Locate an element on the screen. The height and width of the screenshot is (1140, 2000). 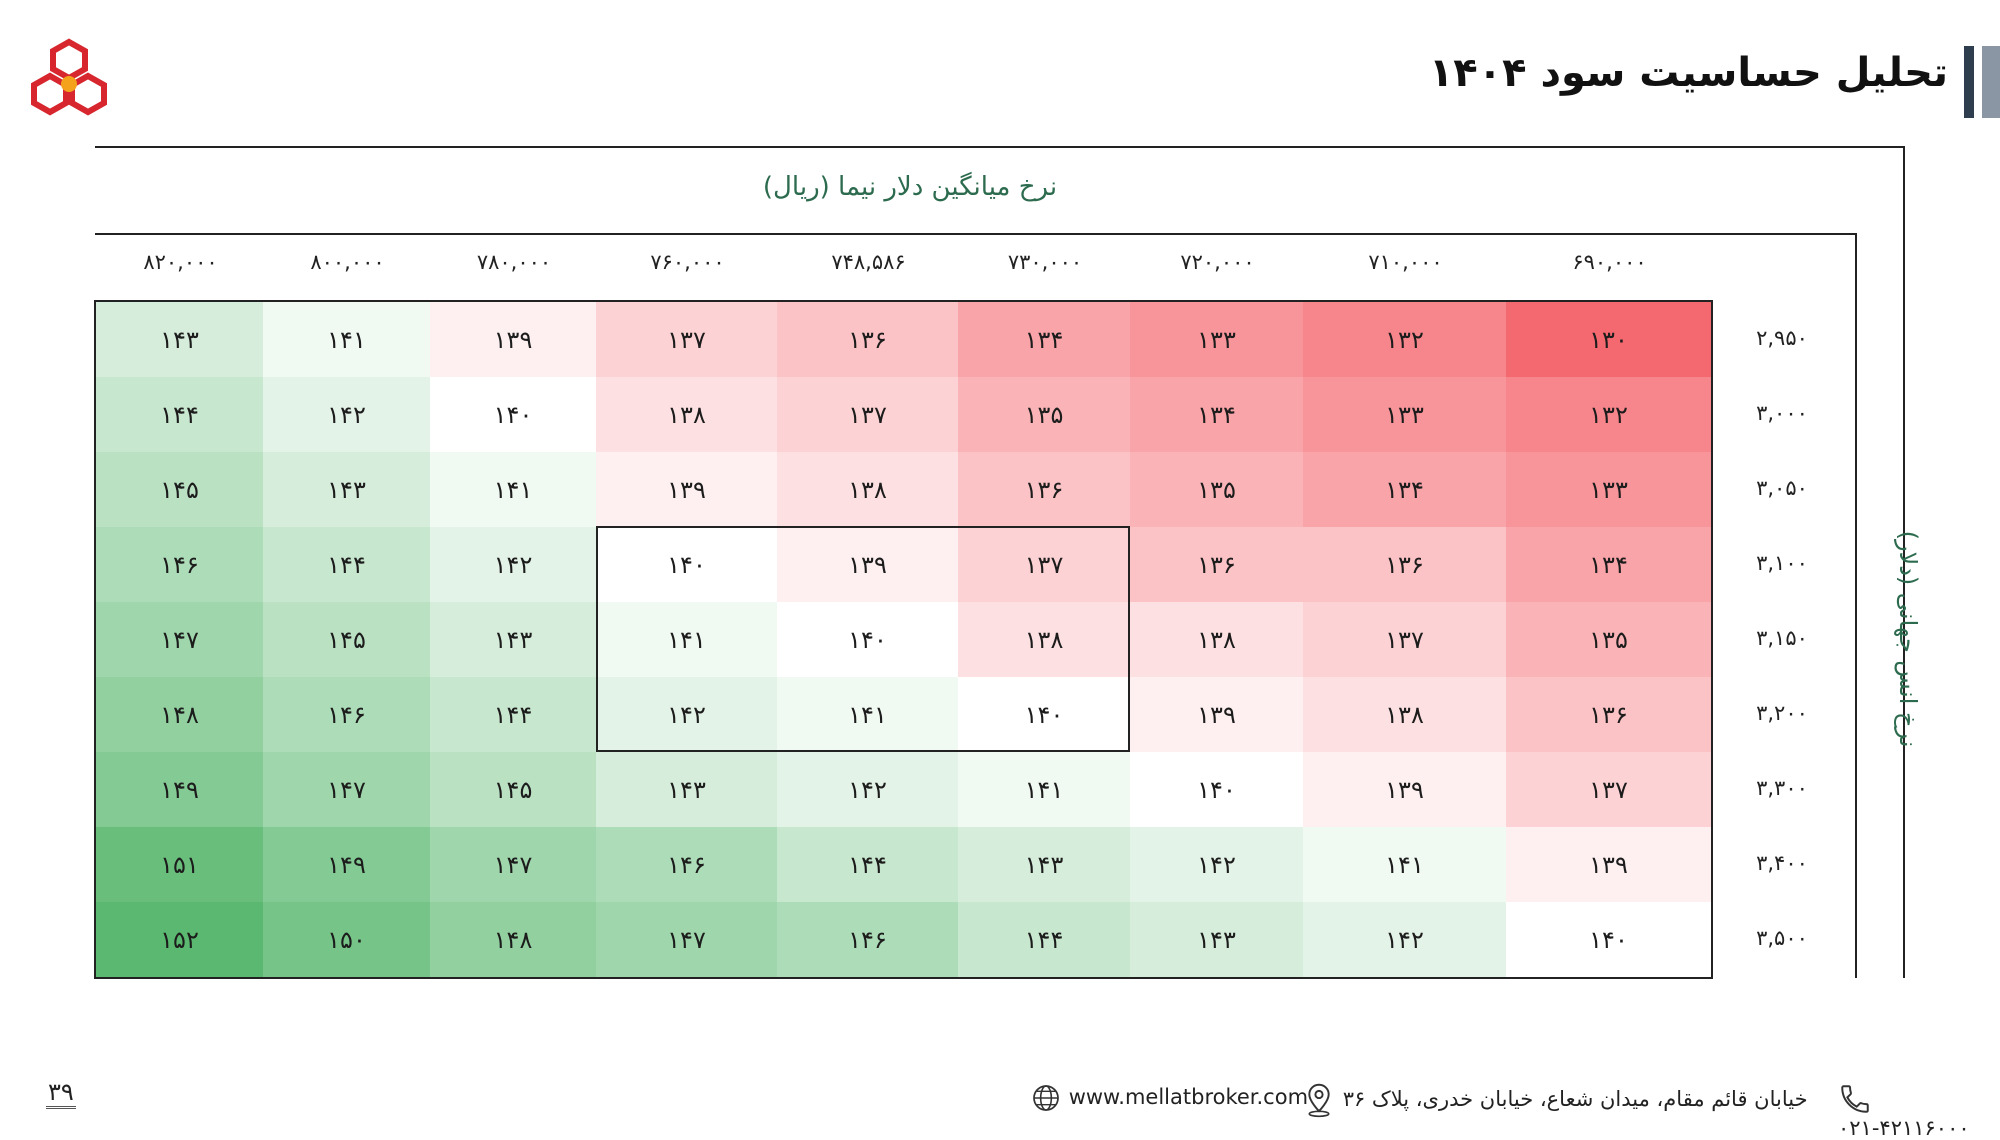
title-accent-bar-light is located at coordinates (1991, 82).